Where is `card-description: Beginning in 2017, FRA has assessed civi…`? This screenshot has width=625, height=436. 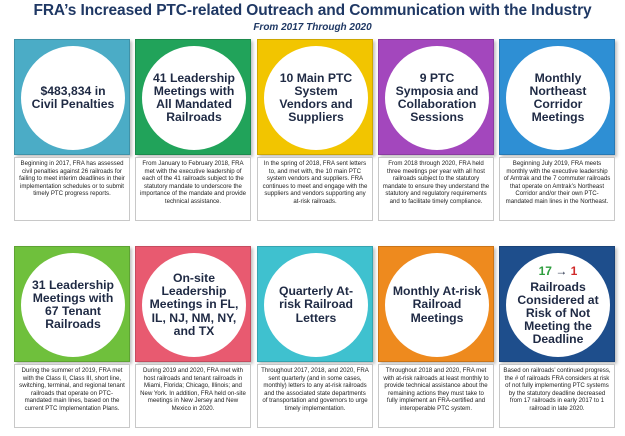
card-description: Beginning in 2017, FRA has assessed civi… is located at coordinates (72, 189).